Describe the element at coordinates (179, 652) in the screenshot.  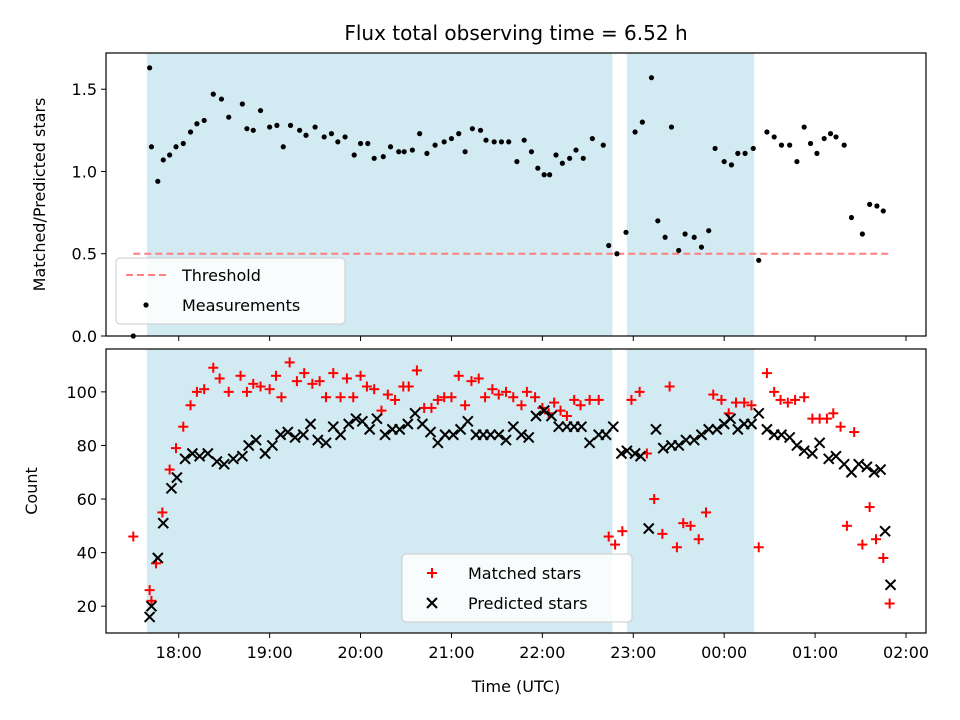
I see `x-tick-label: 18:00` at that location.